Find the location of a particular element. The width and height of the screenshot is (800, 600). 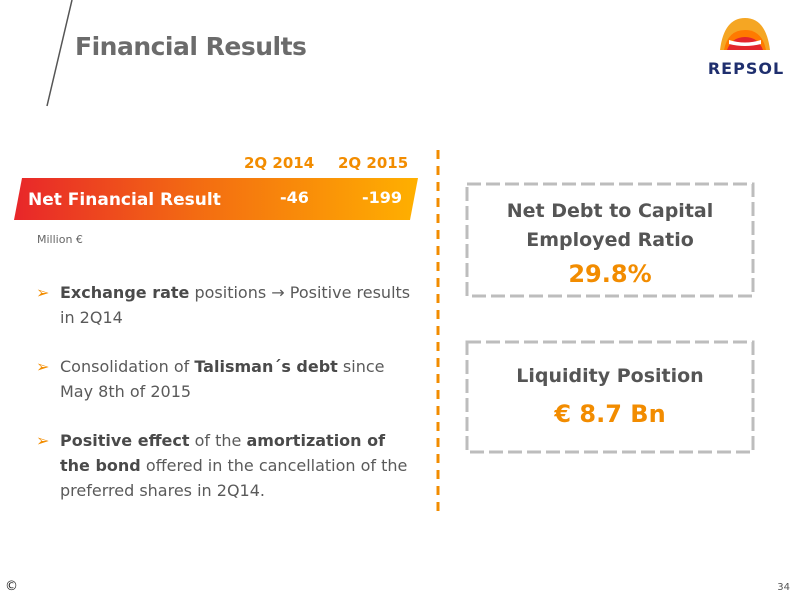

repsol-wordmark: REPSOL is located at coordinates (746, 68).